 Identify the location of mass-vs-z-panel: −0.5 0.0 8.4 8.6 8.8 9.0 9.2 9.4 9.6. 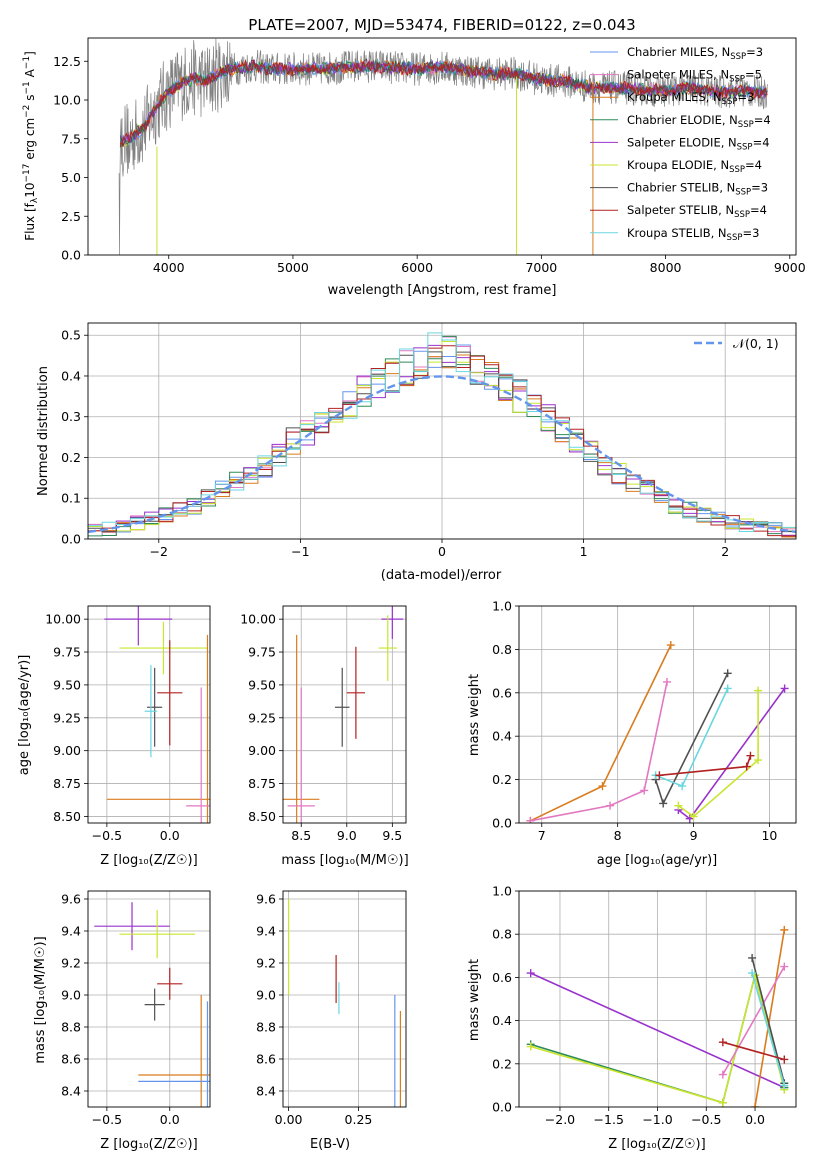
(136, 1008).